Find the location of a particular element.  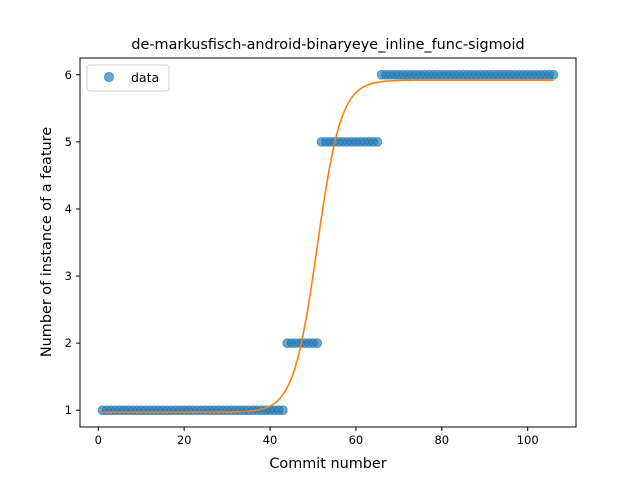

y-tick-label: 2 is located at coordinates (68, 343).